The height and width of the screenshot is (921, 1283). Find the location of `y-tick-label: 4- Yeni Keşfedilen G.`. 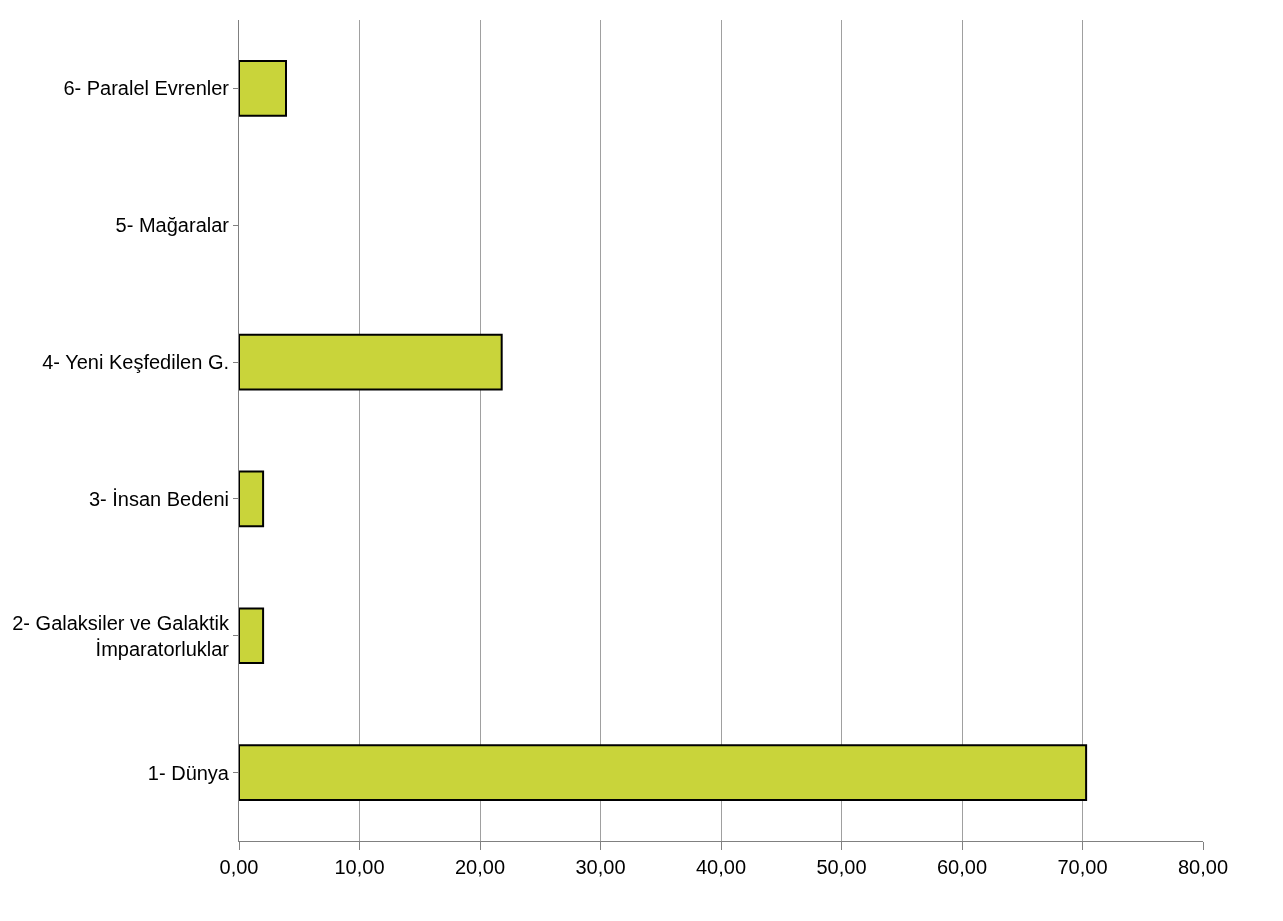

y-tick-label: 4- Yeni Keşfedilen G. is located at coordinates (135, 362).